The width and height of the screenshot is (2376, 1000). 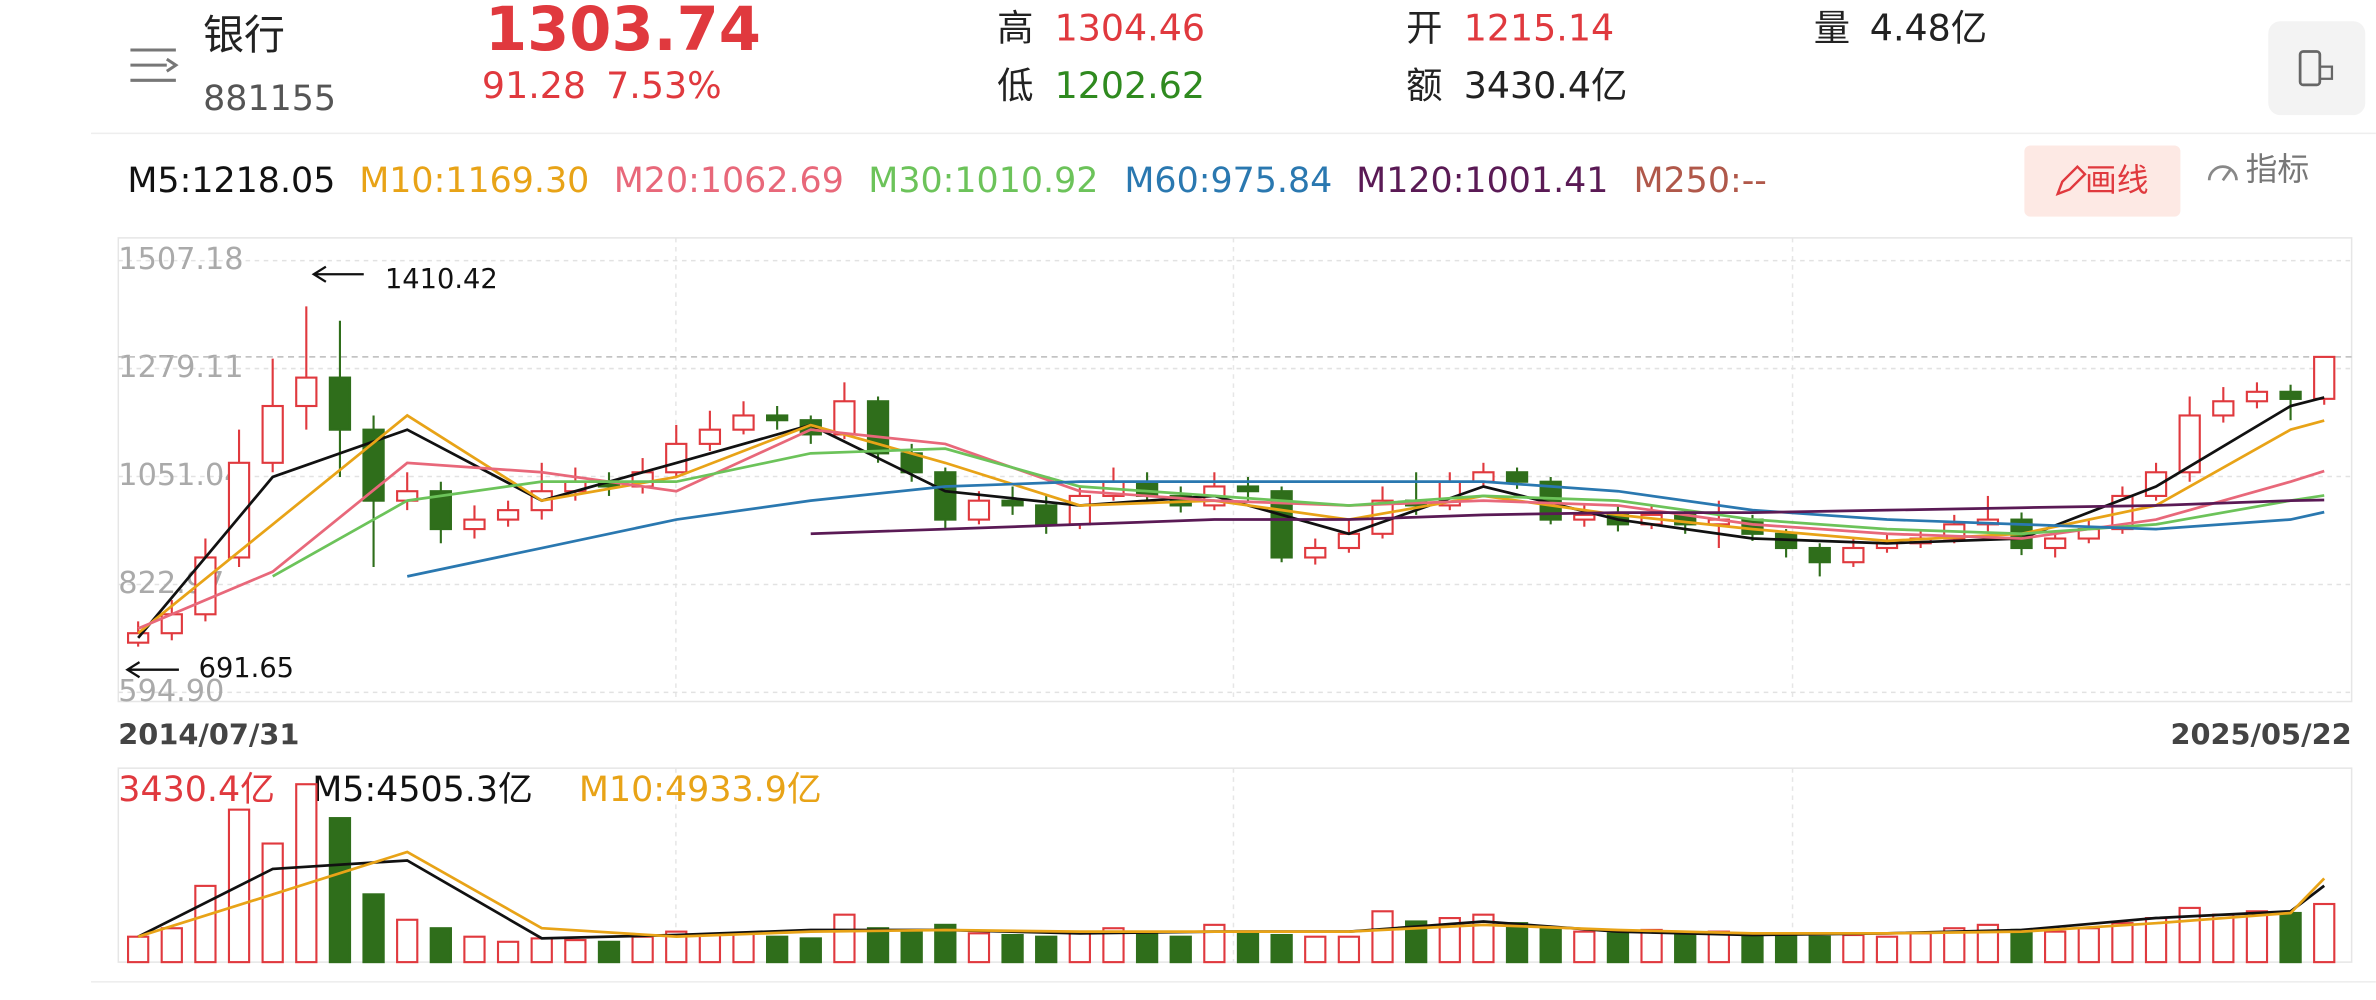 I want to click on open-value: 1215.14, so click(x=1539, y=27).